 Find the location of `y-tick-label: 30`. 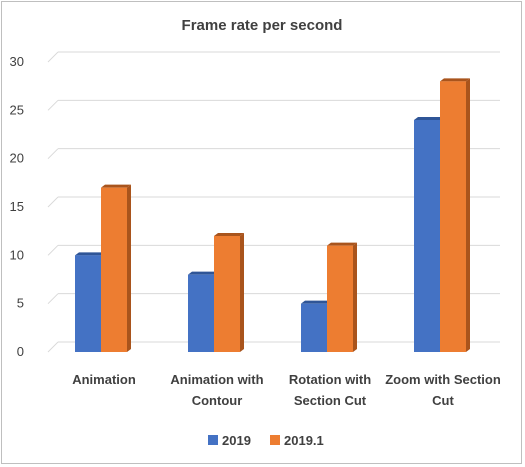

y-tick-label: 30 is located at coordinates (17, 61).